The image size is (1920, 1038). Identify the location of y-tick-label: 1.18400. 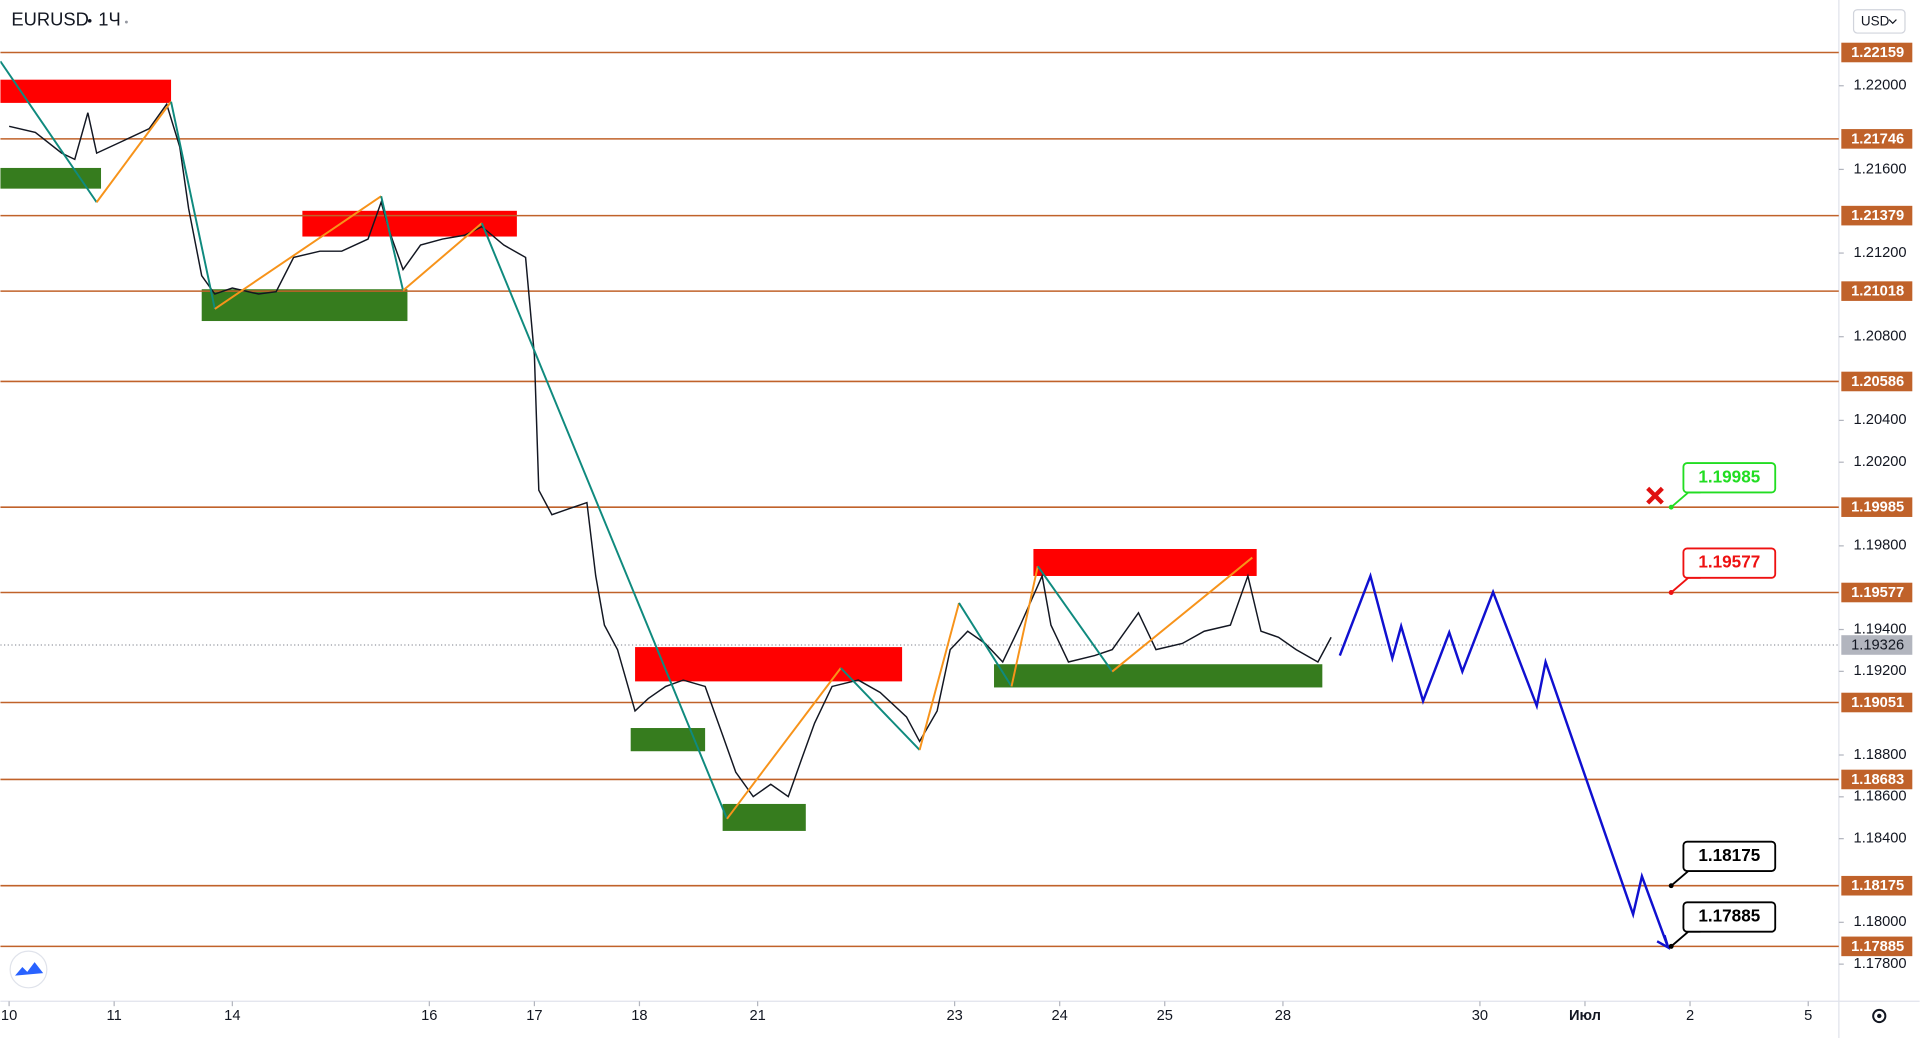
(1880, 839).